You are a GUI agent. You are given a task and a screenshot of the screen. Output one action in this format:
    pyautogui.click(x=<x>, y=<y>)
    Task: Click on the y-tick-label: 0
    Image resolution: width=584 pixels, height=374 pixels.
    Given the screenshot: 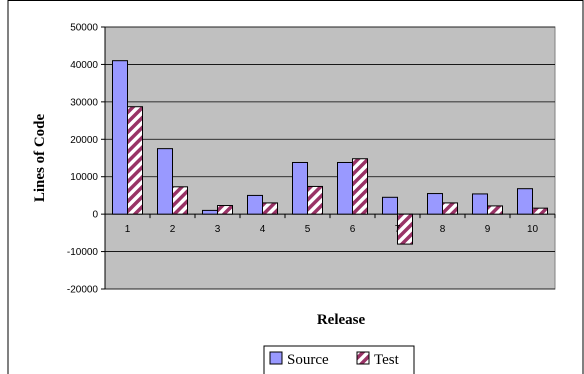 What is the action you would take?
    pyautogui.click(x=95, y=215)
    